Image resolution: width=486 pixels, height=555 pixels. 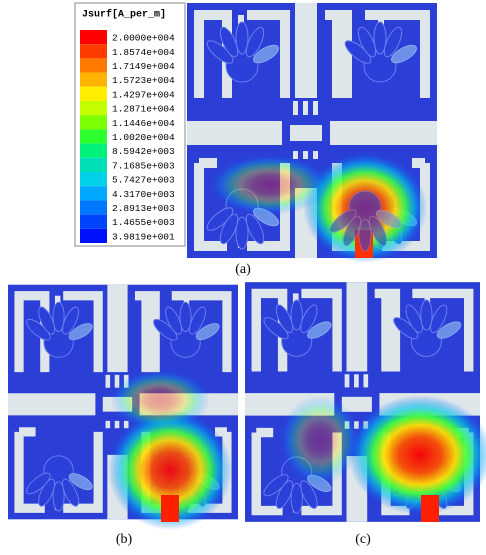 I want to click on caption: (b), so click(x=124, y=539).